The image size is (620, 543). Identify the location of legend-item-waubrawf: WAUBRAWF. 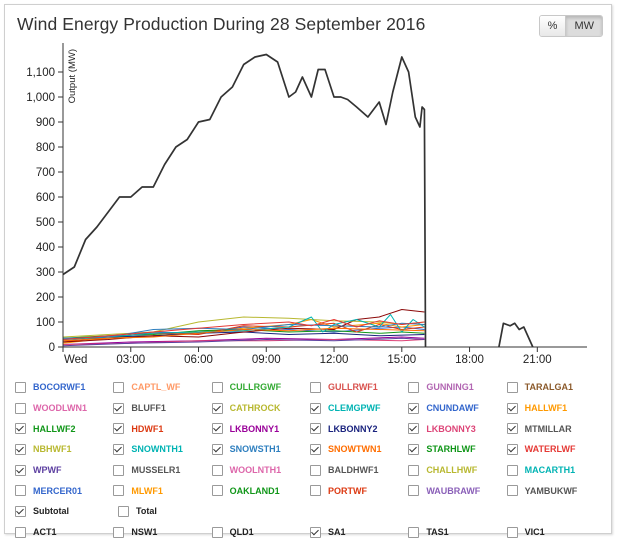
(457, 491).